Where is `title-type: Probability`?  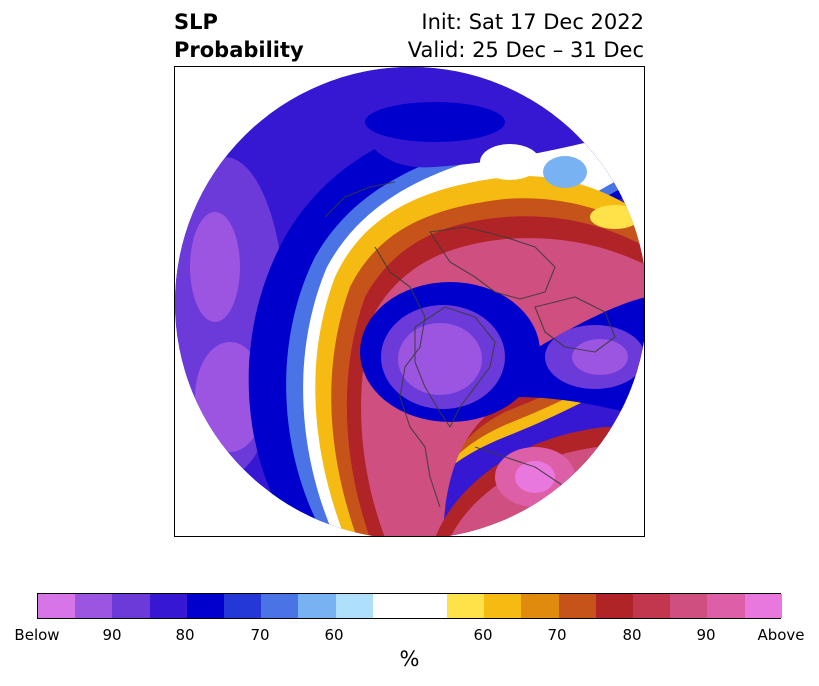
title-type: Probability is located at coordinates (239, 50).